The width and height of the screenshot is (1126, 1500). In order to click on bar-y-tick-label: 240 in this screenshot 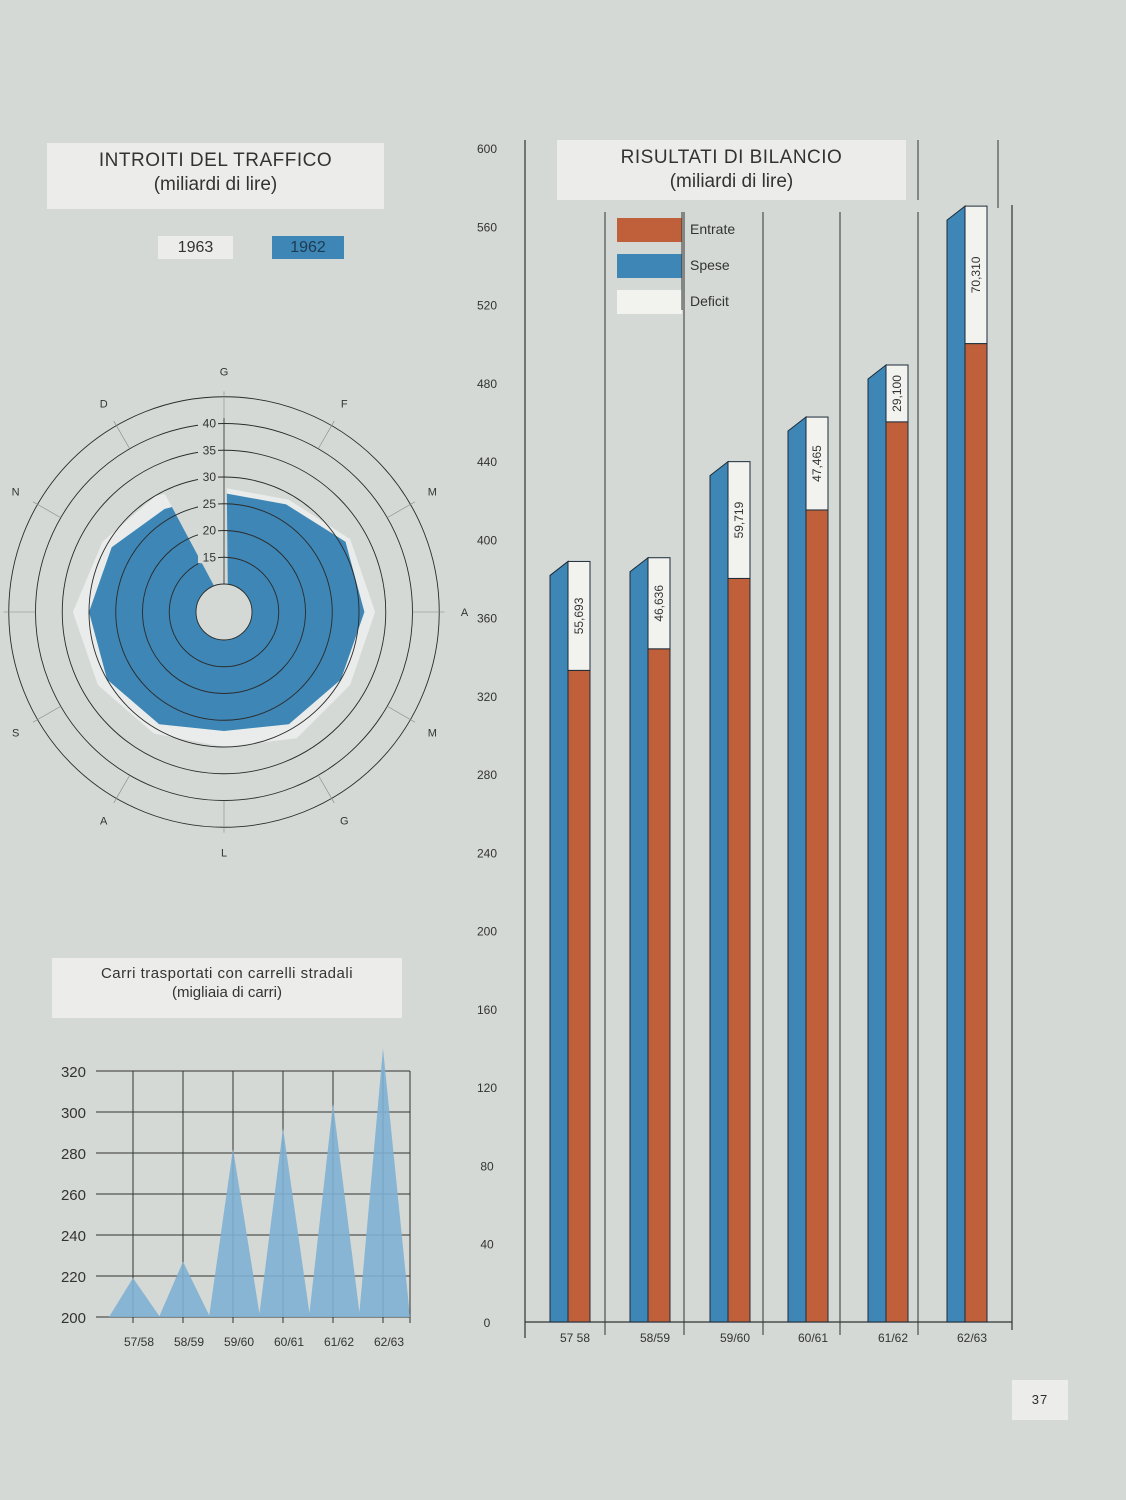, I will do `click(487, 853)`.